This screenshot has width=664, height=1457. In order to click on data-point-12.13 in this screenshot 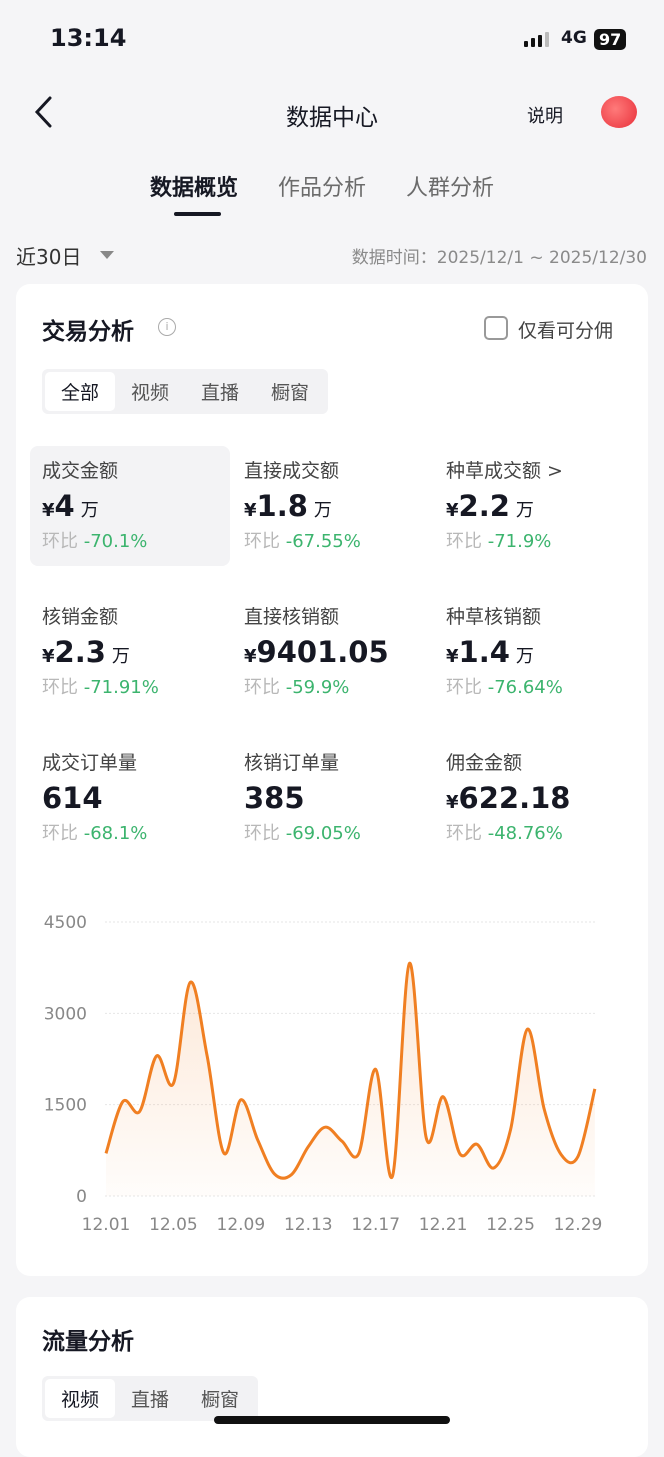, I will do `click(308, 1147)`.